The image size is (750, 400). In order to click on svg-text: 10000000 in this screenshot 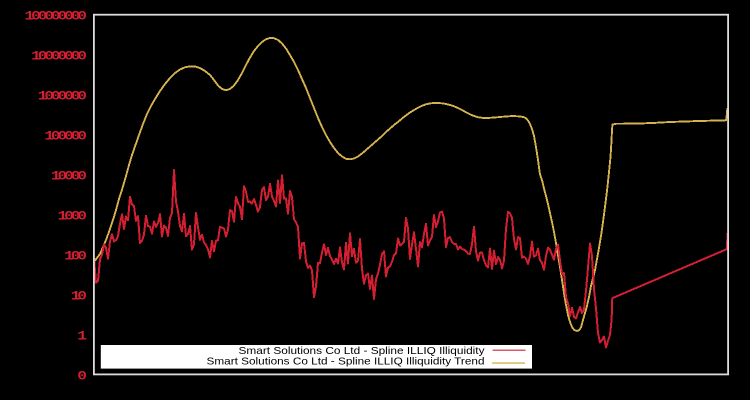, I will do `click(58, 57)`.